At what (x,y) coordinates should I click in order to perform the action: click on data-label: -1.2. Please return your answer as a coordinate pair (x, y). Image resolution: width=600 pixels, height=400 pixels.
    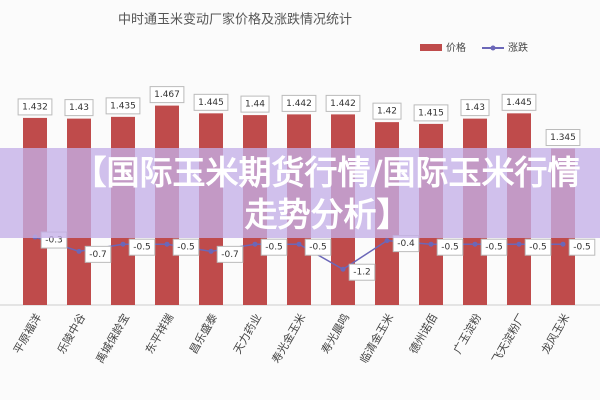
    Looking at the image, I should click on (362, 273).